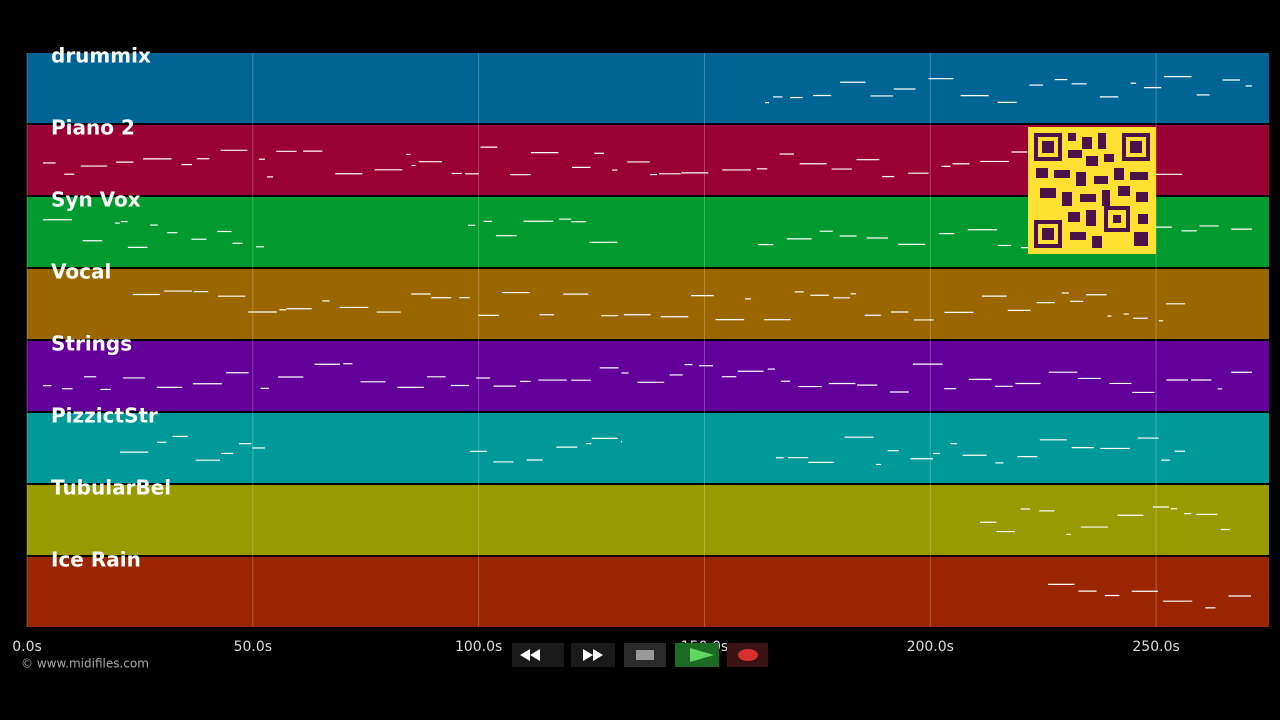 The height and width of the screenshot is (720, 1280). What do you see at coordinates (93, 128) in the screenshot?
I see `track-name: Piano 2` at bounding box center [93, 128].